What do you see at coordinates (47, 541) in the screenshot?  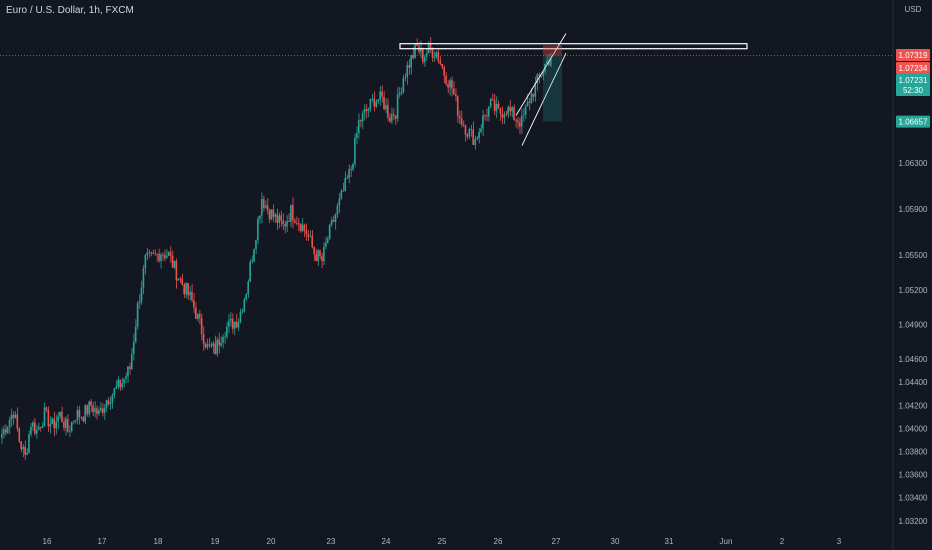 I see `x-tick-label: 16` at bounding box center [47, 541].